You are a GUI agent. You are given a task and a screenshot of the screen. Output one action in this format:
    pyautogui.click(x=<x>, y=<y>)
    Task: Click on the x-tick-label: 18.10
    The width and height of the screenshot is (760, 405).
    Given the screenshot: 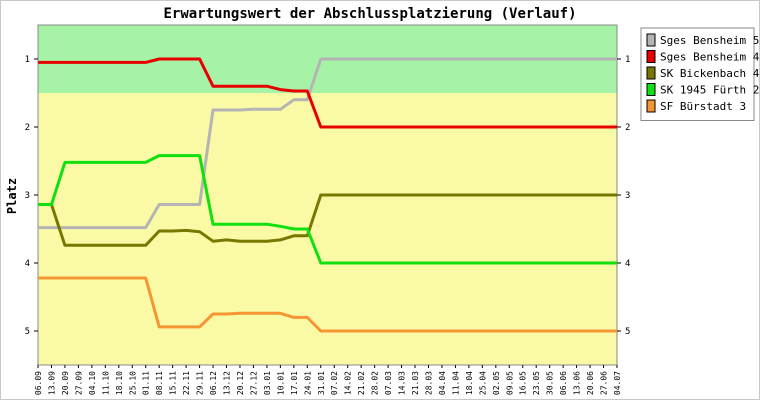 What is the action you would take?
    pyautogui.click(x=119, y=383)
    